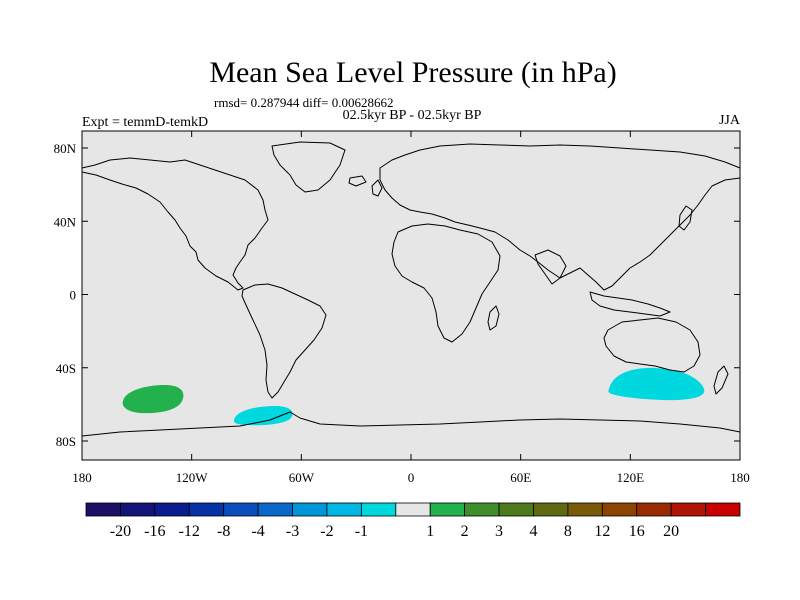 The height and width of the screenshot is (600, 800). Describe the element at coordinates (631, 477) in the screenshot. I see `x-tick-label: 120E` at that location.